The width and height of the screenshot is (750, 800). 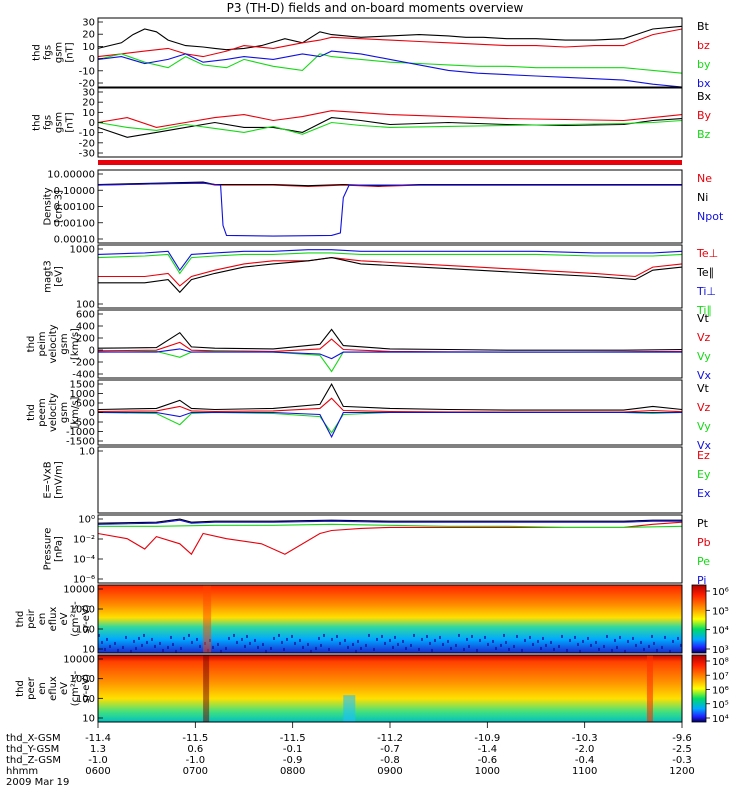 What do you see at coordinates (31, 618) in the screenshot?
I see `ylabel-line: peir` at bounding box center [31, 618].